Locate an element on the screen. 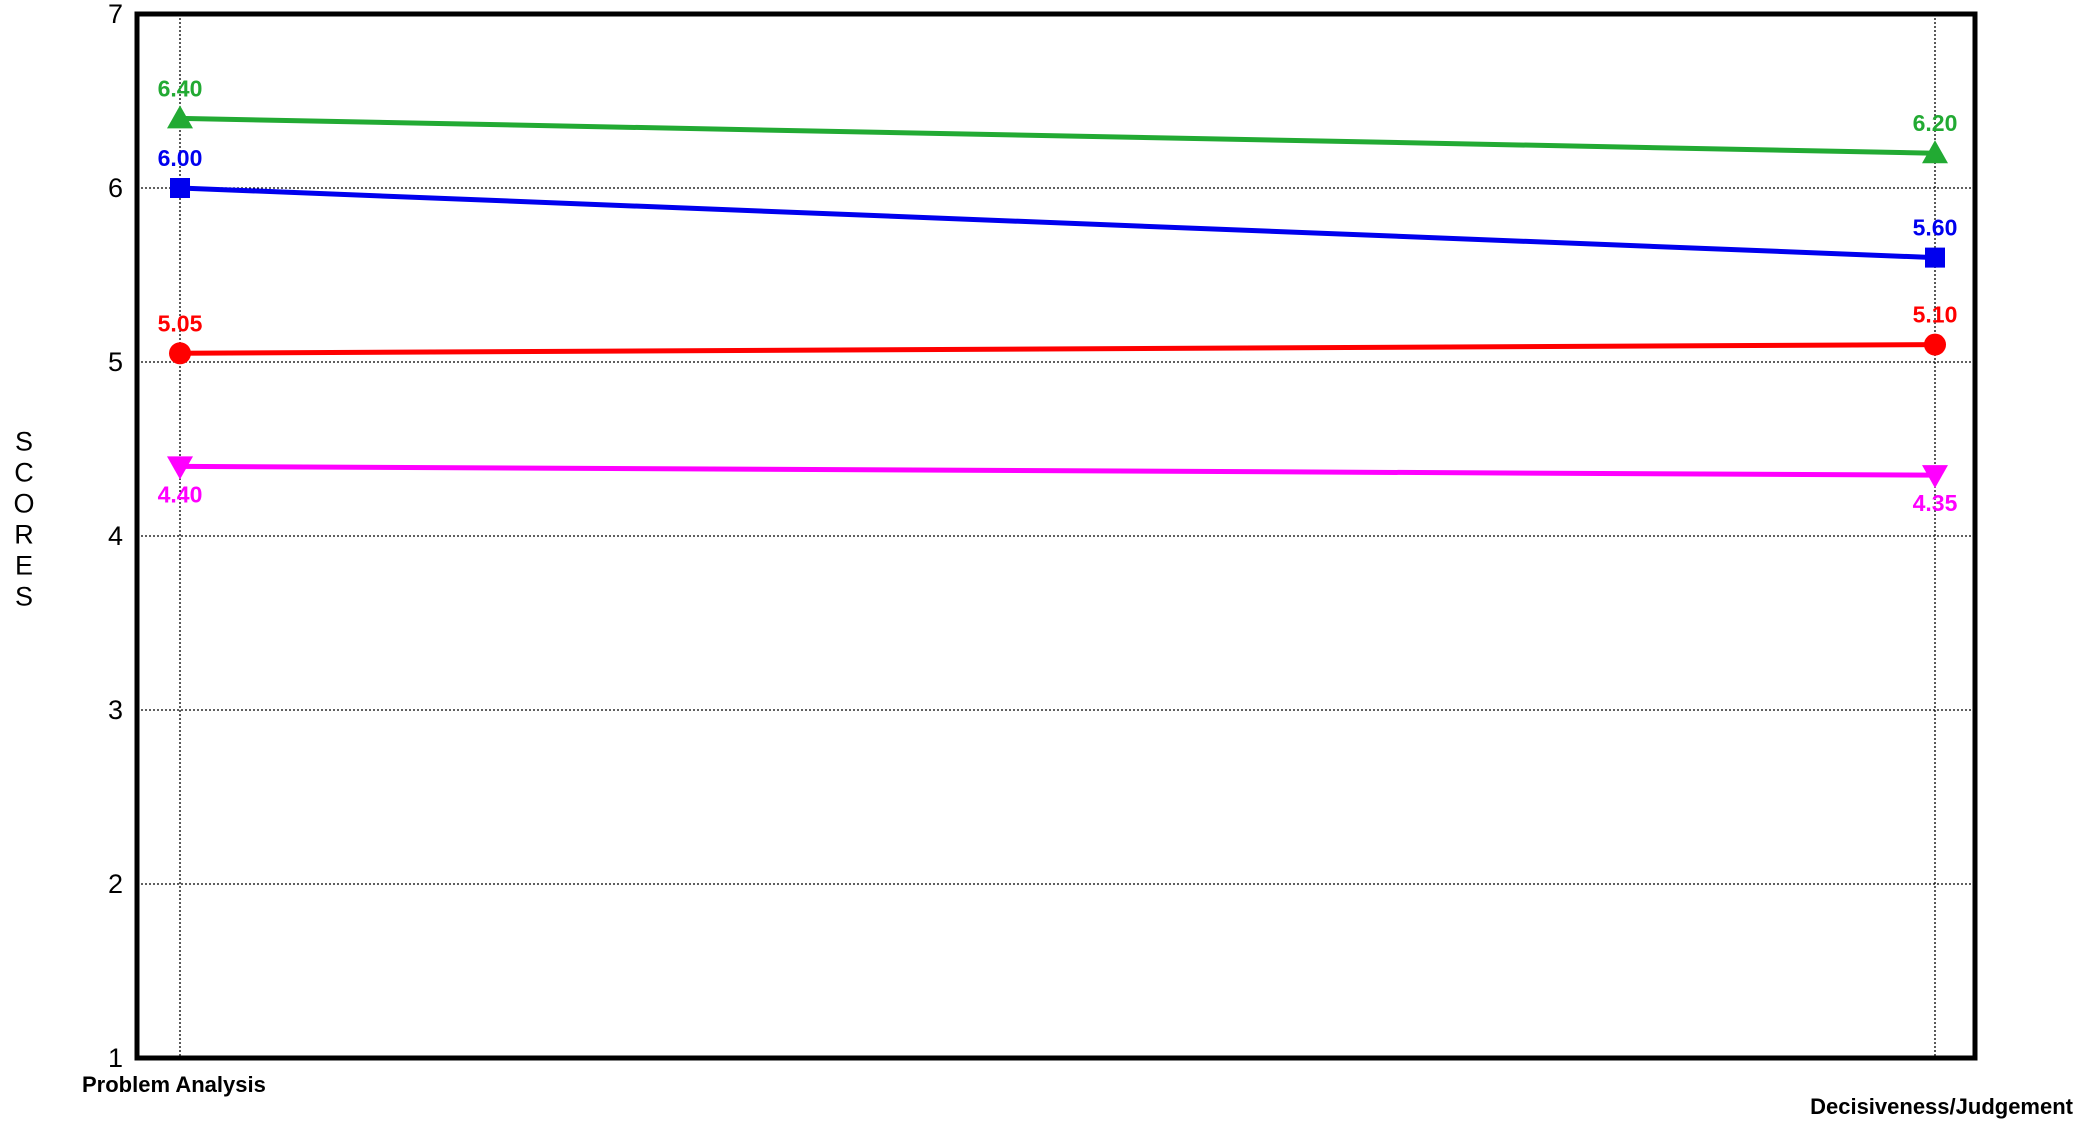  data-label: 5.60 is located at coordinates (1935, 228).